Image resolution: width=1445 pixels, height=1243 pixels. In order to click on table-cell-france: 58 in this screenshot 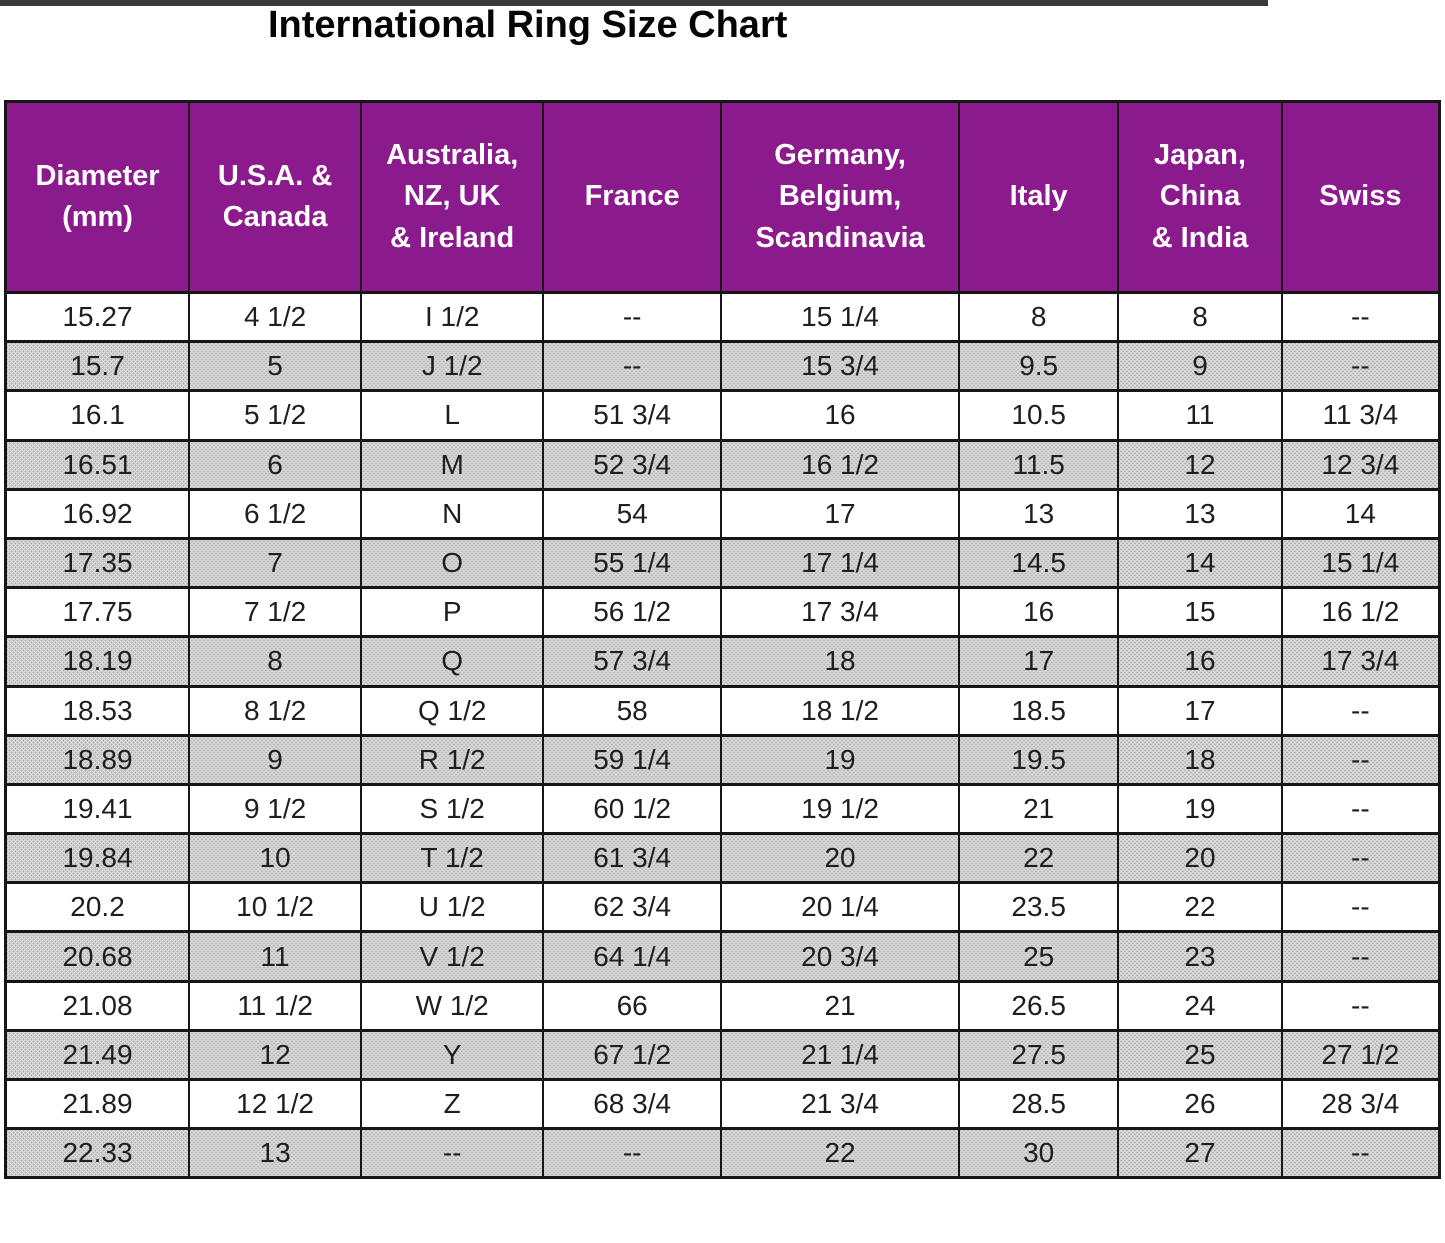, I will do `click(632, 710)`.